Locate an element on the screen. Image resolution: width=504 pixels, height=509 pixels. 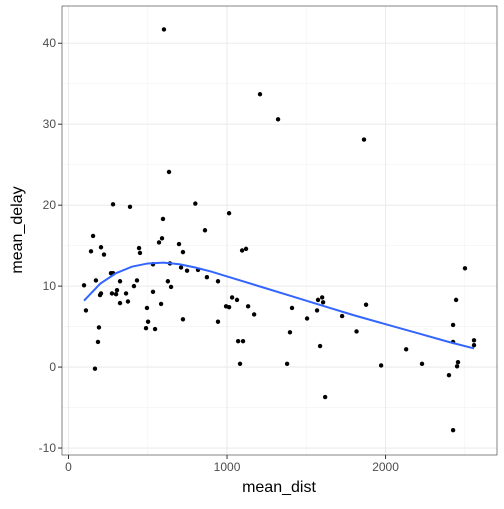
x-tick-label: 2000 is located at coordinates (385, 467).